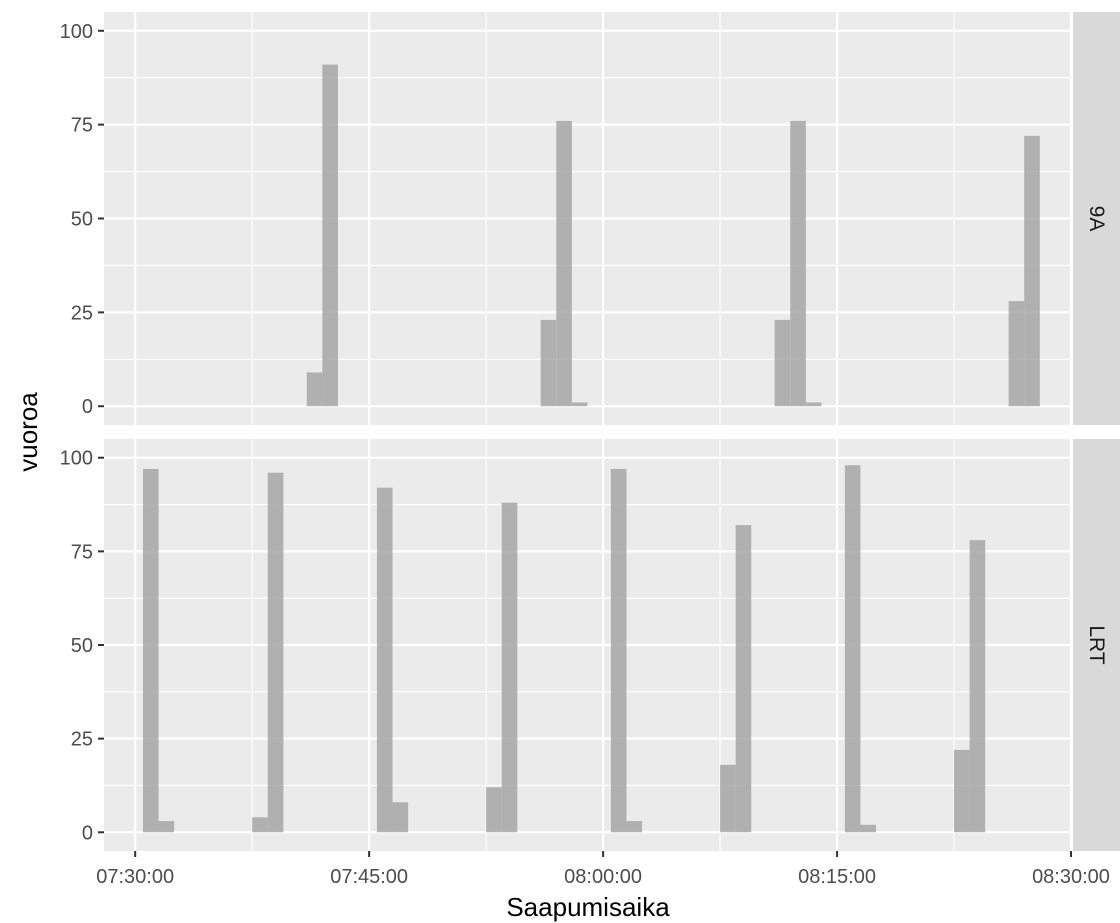  Describe the element at coordinates (603, 877) in the screenshot. I see `x-tick-label: 08:00:00` at that location.